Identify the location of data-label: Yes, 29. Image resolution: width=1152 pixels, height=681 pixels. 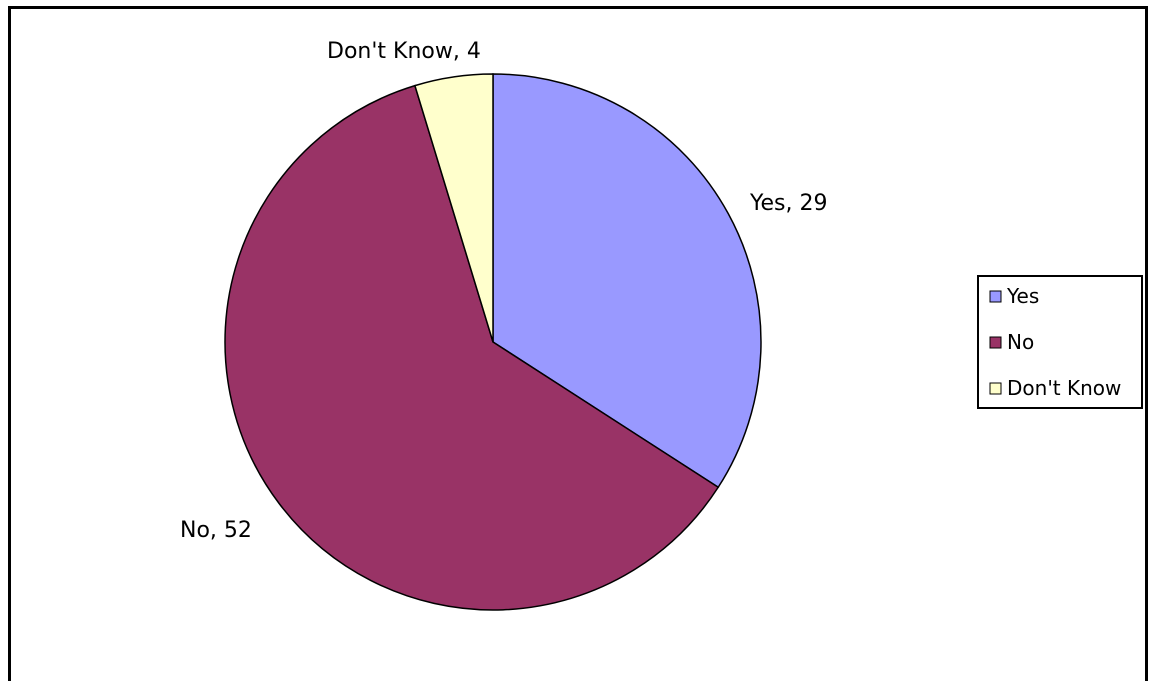
(788, 203).